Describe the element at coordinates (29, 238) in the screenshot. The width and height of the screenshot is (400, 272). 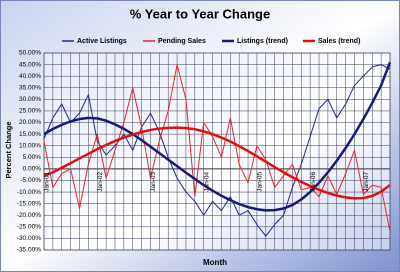
I see `y-tick-label: -30.00%` at that location.